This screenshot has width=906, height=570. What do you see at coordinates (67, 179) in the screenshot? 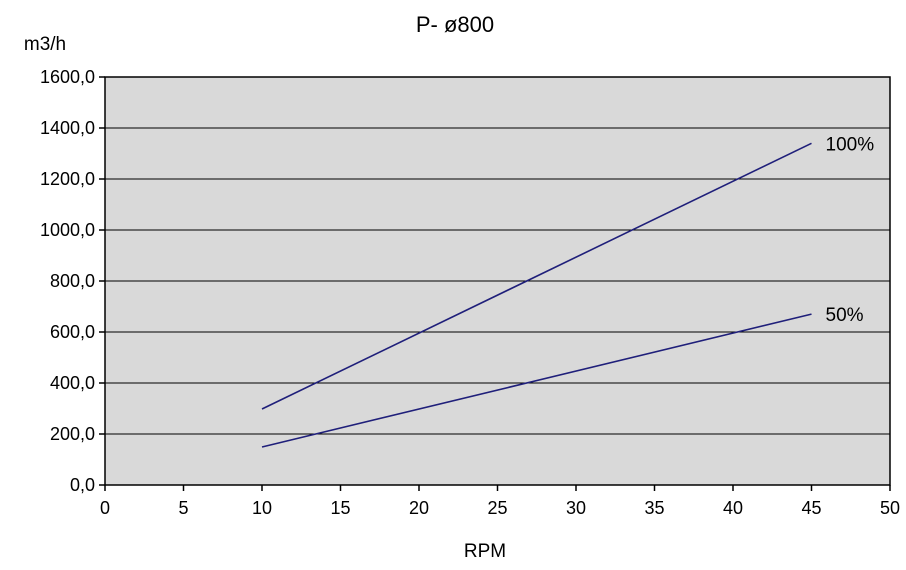
I see `y-tick-label: 1200,0` at bounding box center [67, 179].